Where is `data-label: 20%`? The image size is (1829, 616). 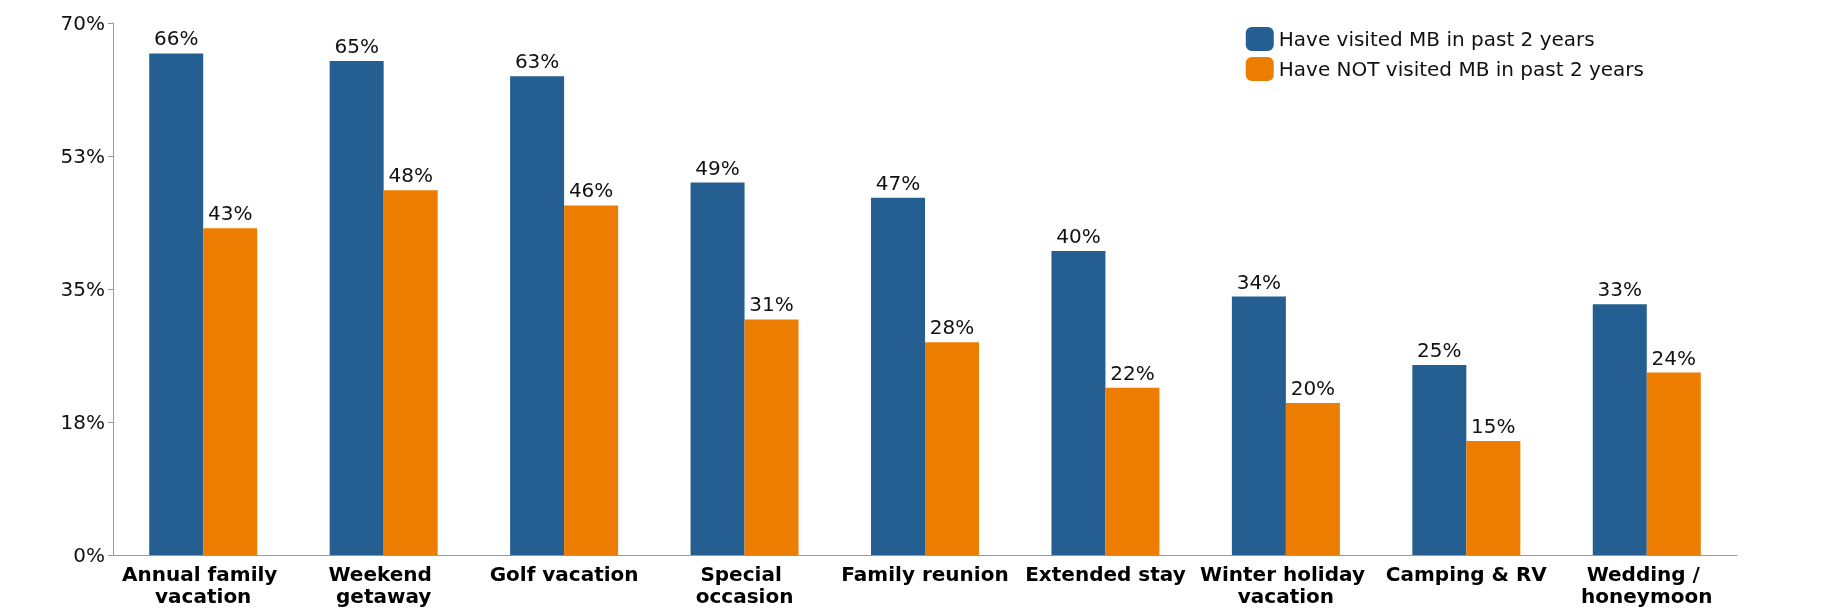
data-label: 20% is located at coordinates (1313, 388).